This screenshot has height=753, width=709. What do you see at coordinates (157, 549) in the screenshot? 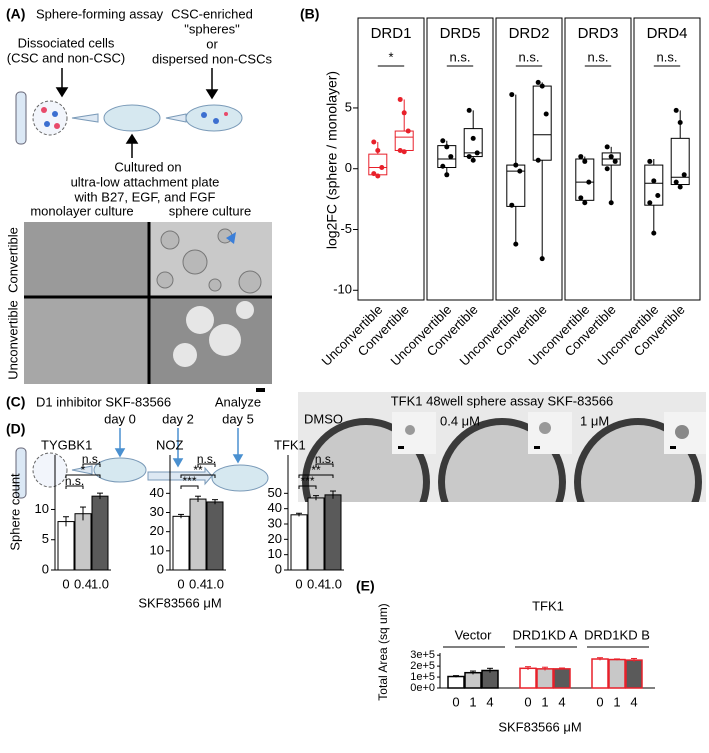
I see `y-tick-label: 10` at bounding box center [157, 549].